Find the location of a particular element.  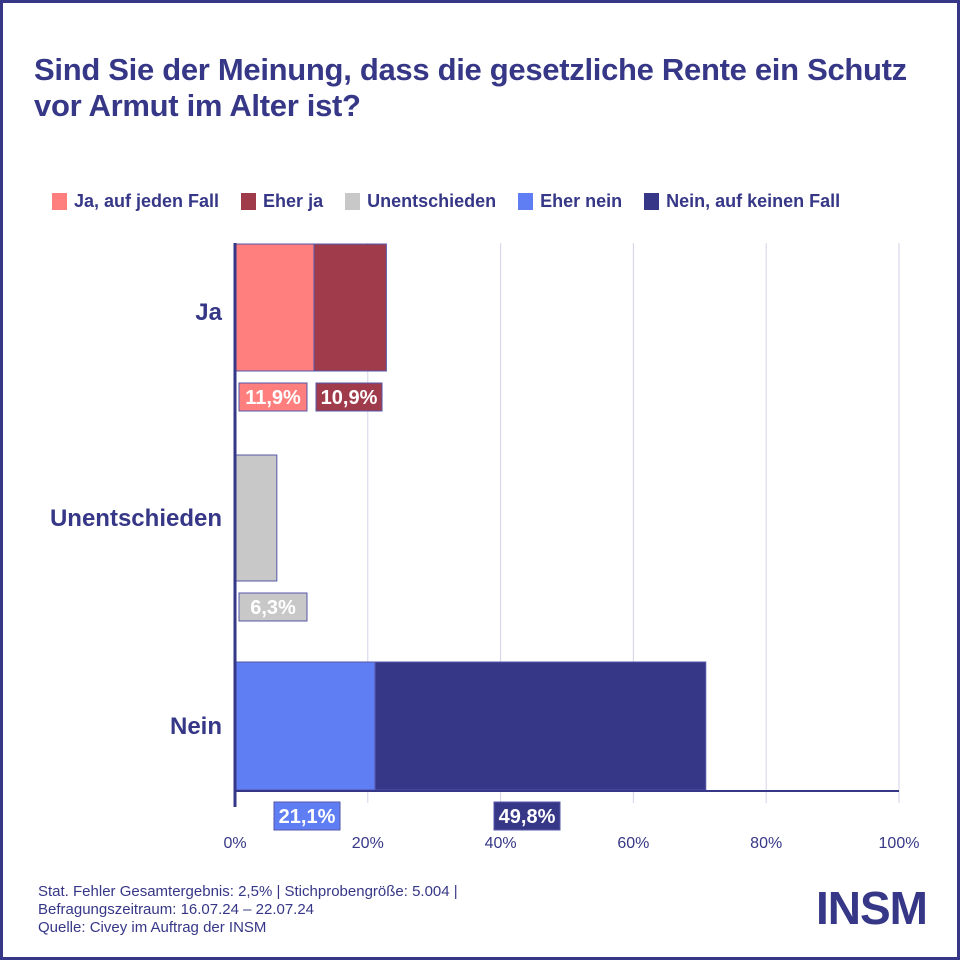

data-label: 11,9% is located at coordinates (273, 398).